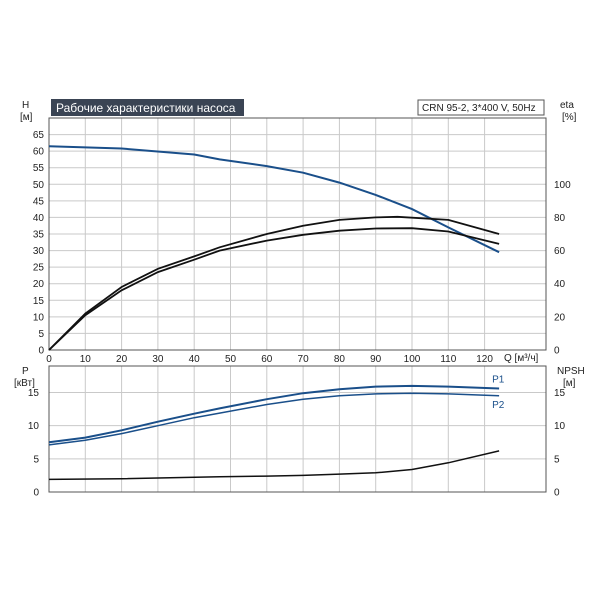 This screenshot has height=600, width=600. I want to click on x-tick-label: 30, so click(158, 359).